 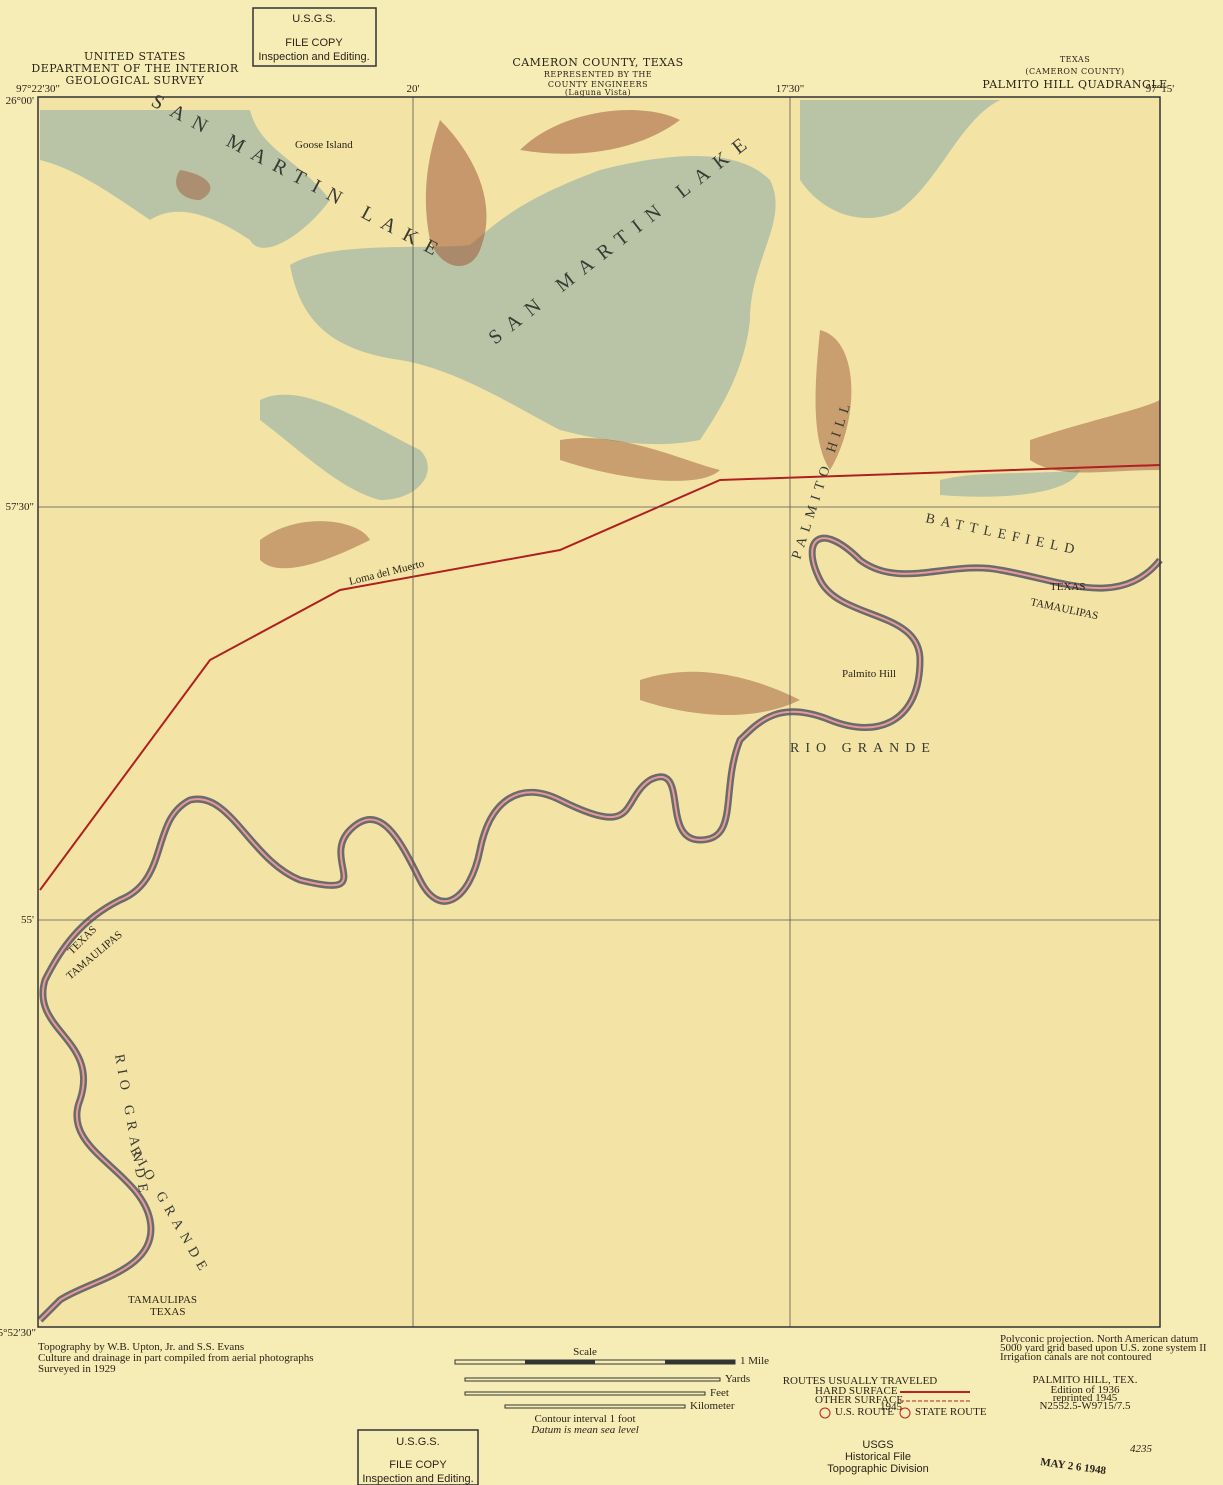 What do you see at coordinates (1160, 89) in the screenshot?
I see `coordinate: 97°15'` at bounding box center [1160, 89].